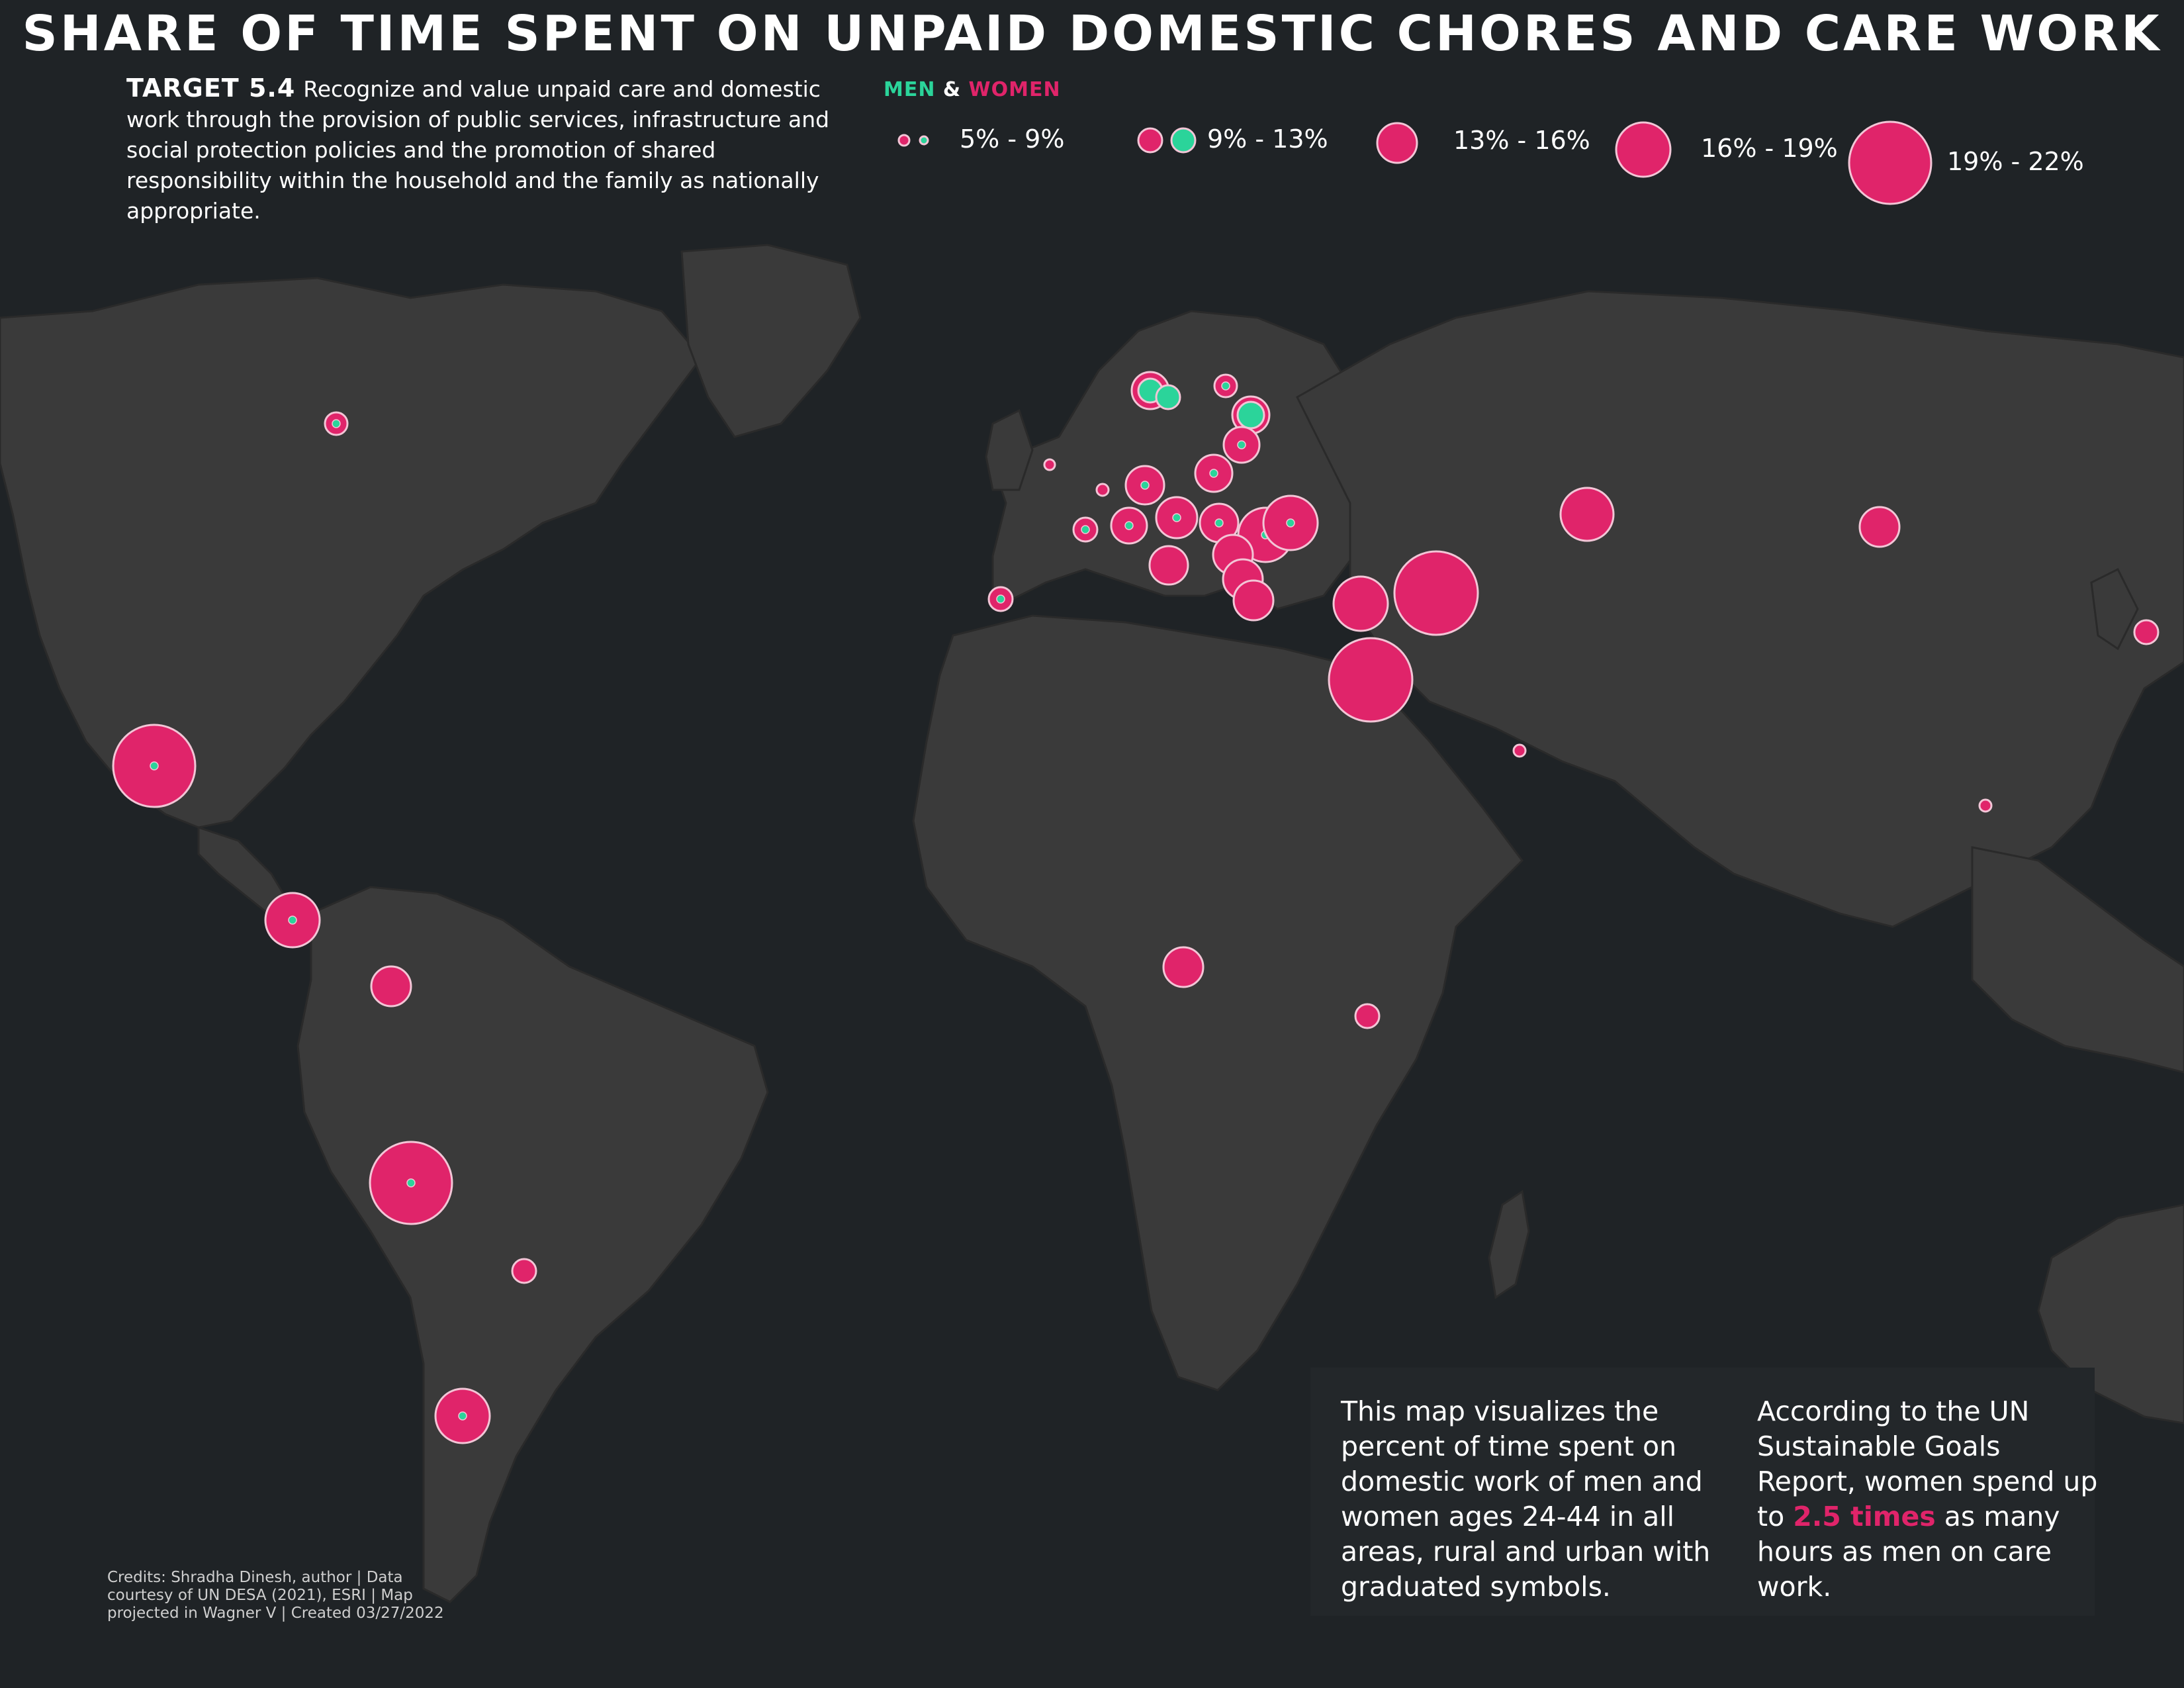 The image size is (2184, 1688). Describe the element at coordinates (351, 553) in the screenshot. I see `north-america-landmass` at that location.